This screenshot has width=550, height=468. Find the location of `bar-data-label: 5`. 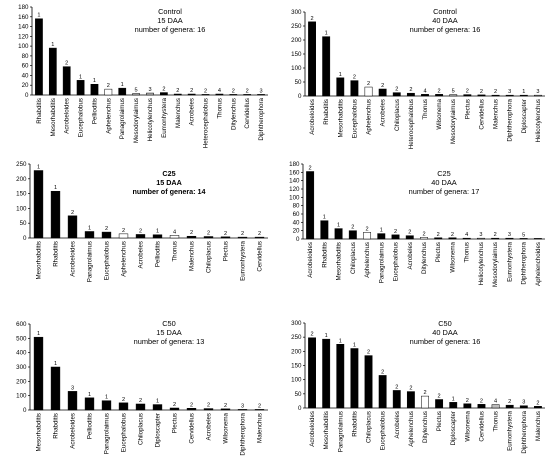

bar-data-label: 5 is located at coordinates (523, 235).